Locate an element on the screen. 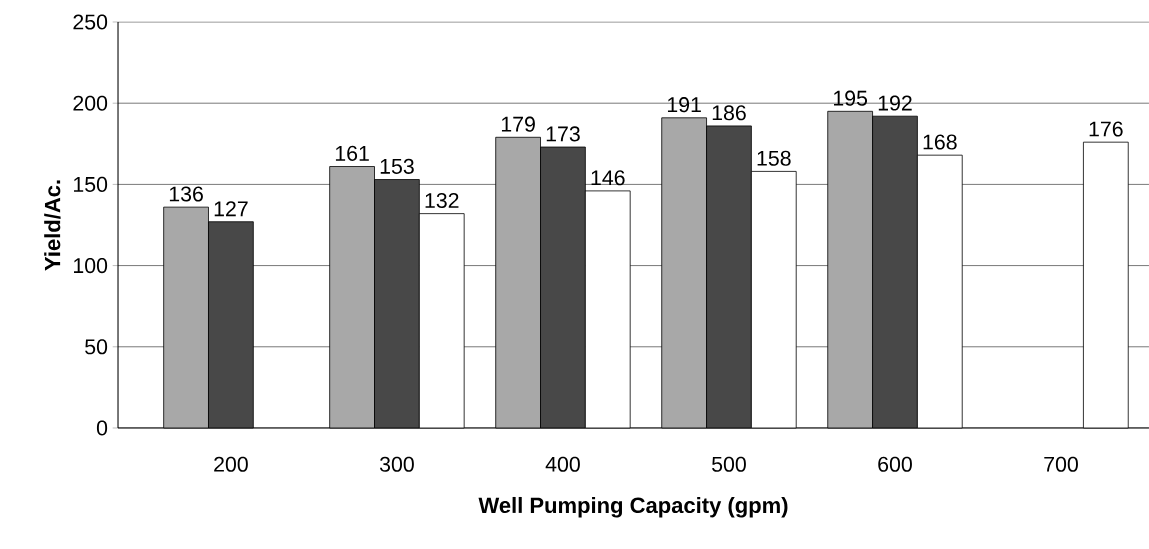 Image resolution: width=1149 pixels, height=549 pixels. data-label: 146 is located at coordinates (608, 178).